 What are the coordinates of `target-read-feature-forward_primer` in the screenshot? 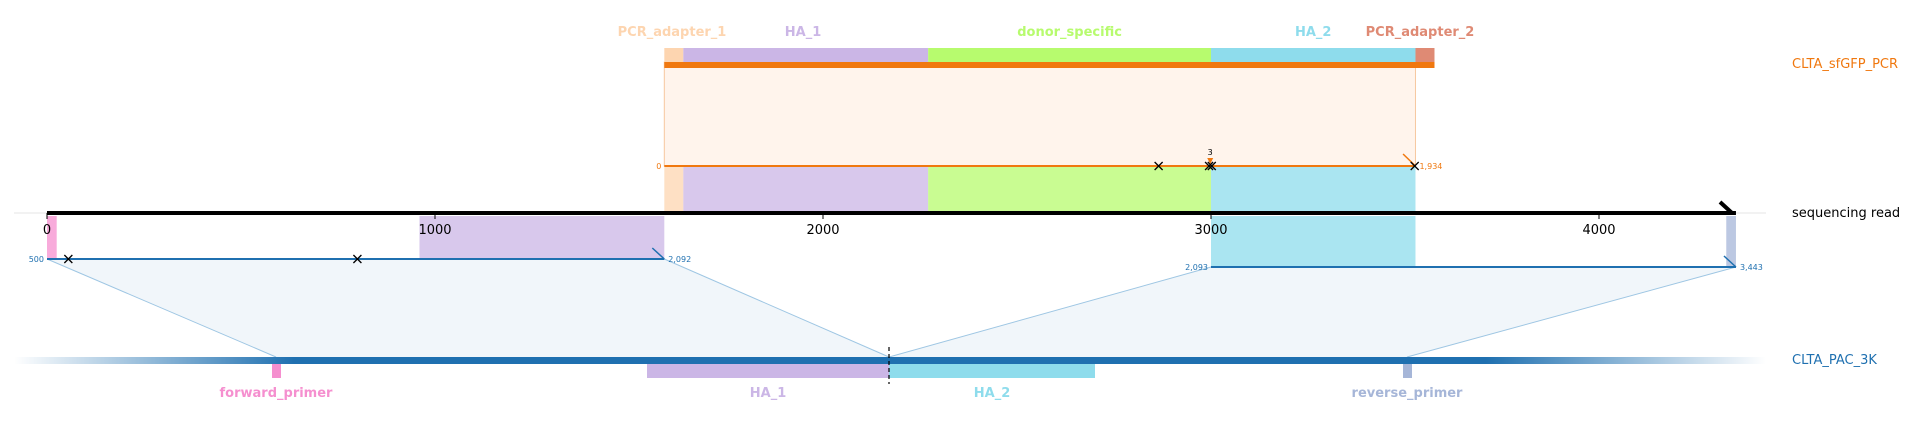 It's located at (52, 237).